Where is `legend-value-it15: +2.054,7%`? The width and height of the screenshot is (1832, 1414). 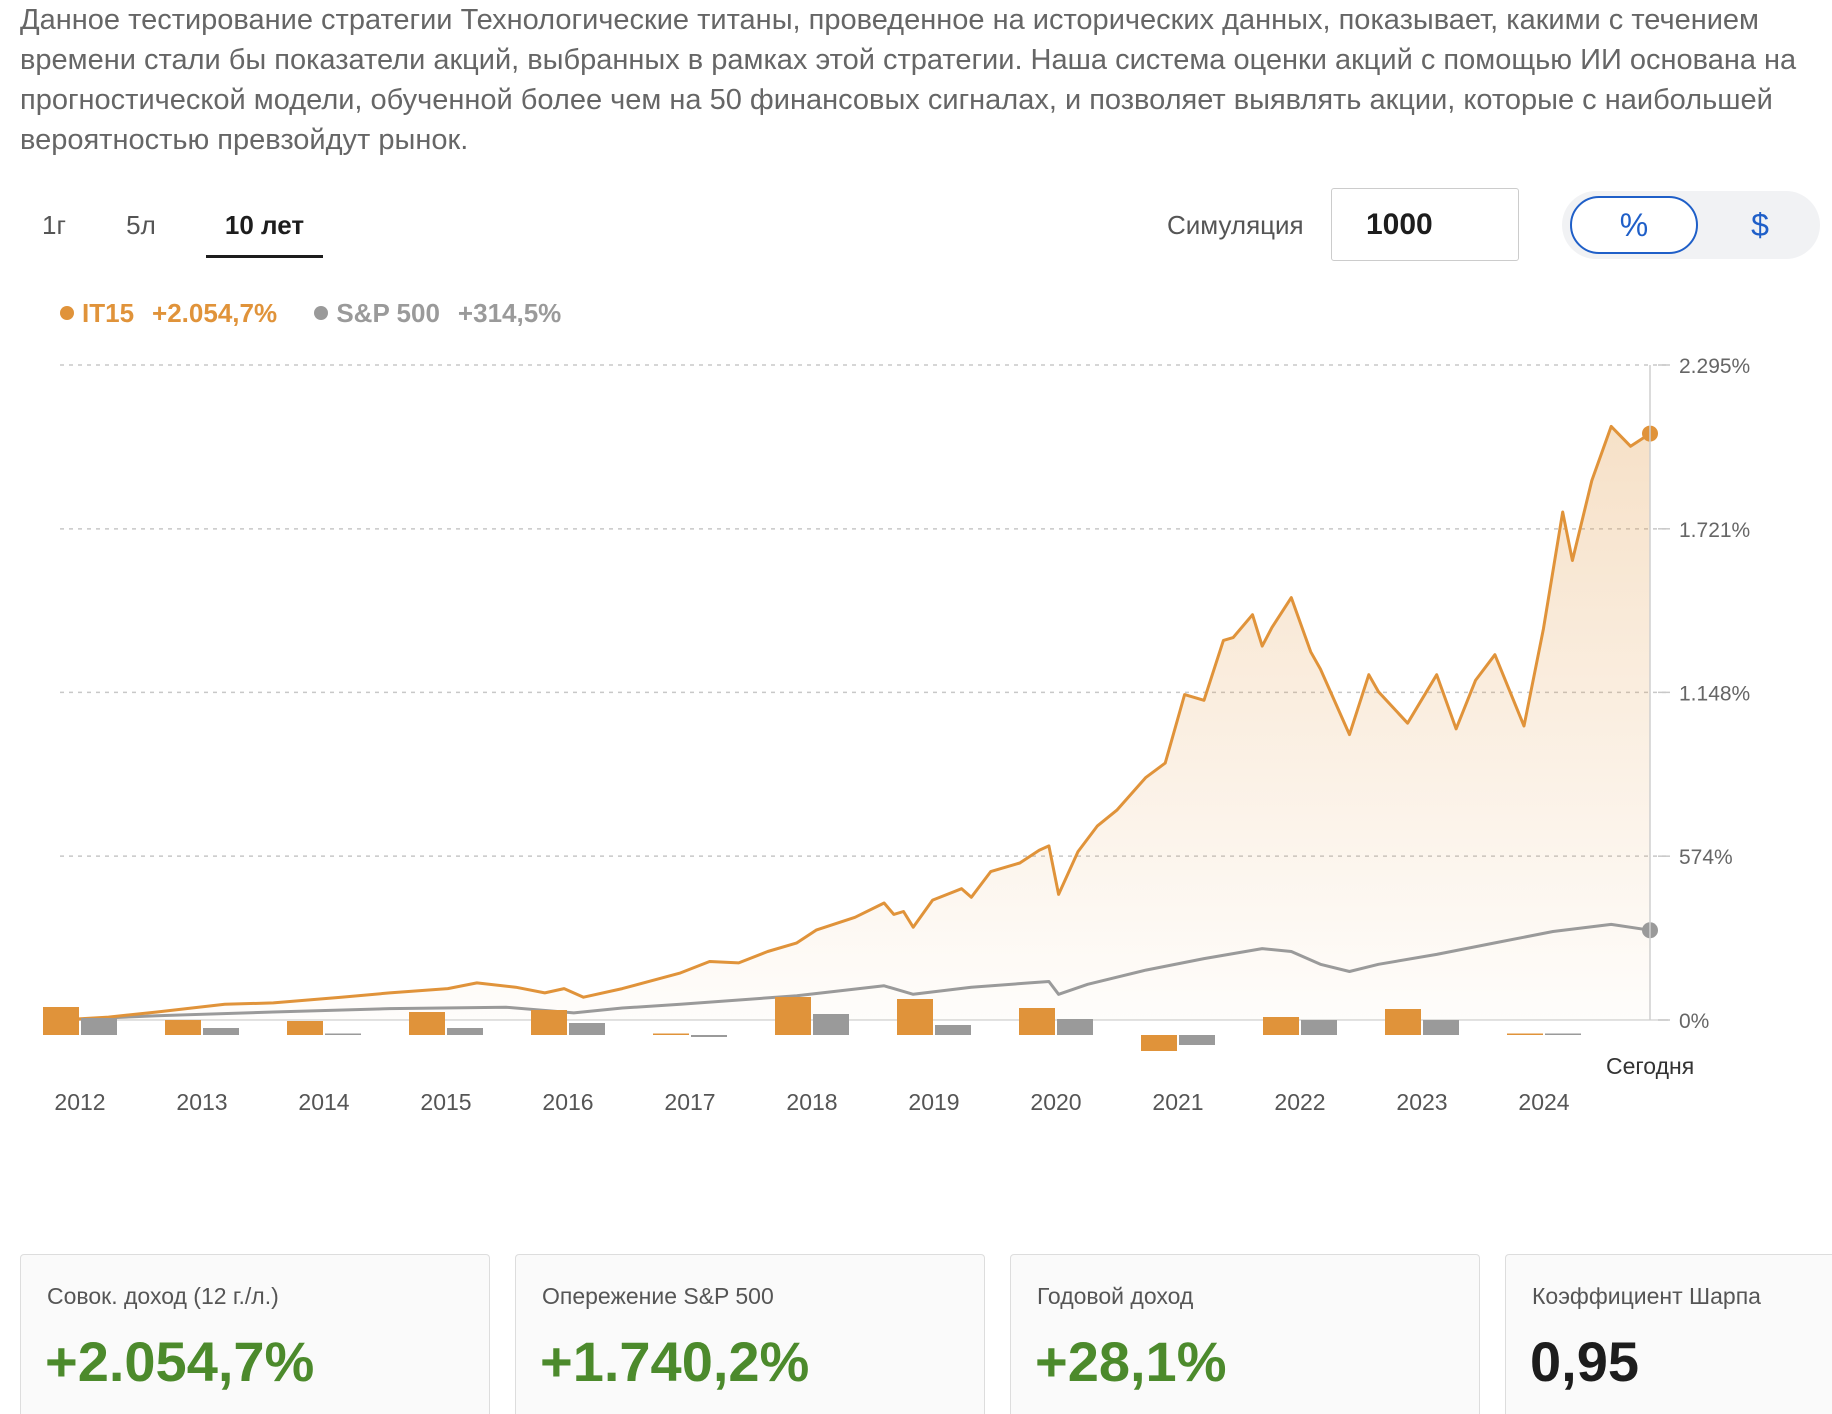 legend-value-it15: +2.054,7% is located at coordinates (215, 313).